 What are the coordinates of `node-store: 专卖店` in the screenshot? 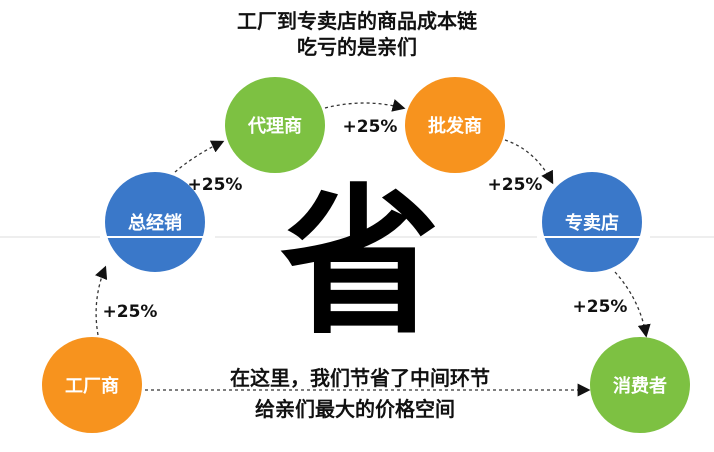 It's located at (592, 222).